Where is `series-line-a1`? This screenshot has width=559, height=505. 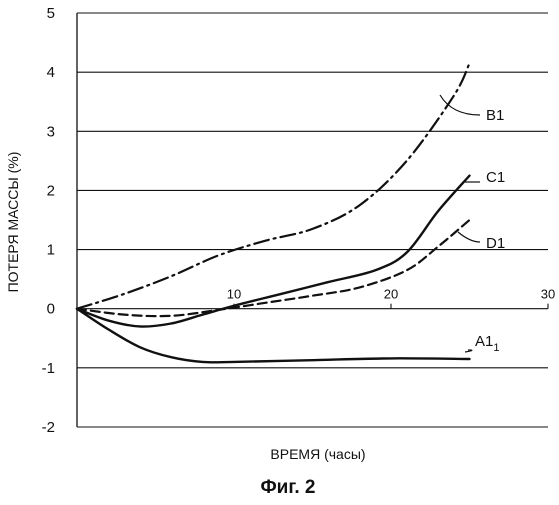 series-line-a1 is located at coordinates (273, 335).